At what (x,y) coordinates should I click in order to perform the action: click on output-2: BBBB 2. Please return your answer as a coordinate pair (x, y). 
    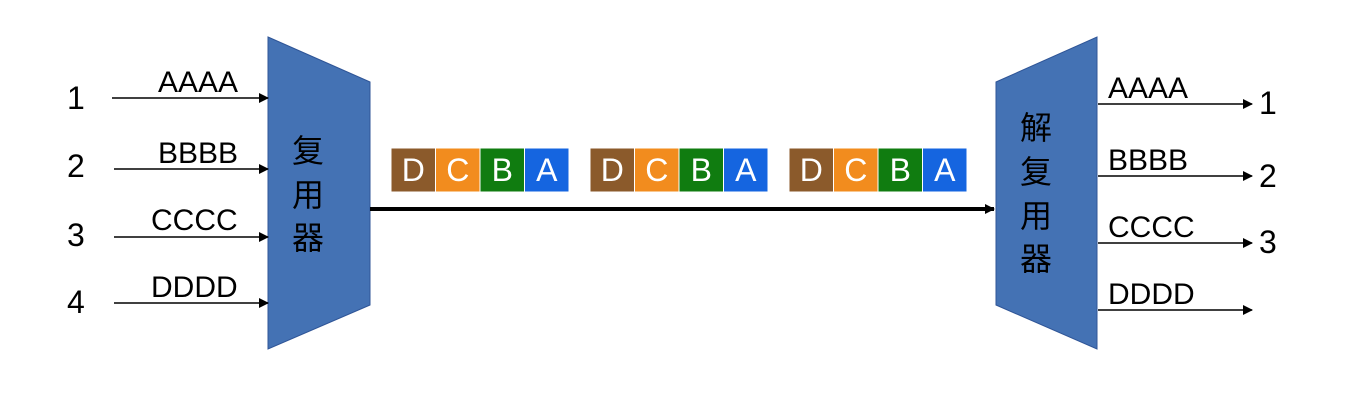
    Looking at the image, I should click on (1187, 169).